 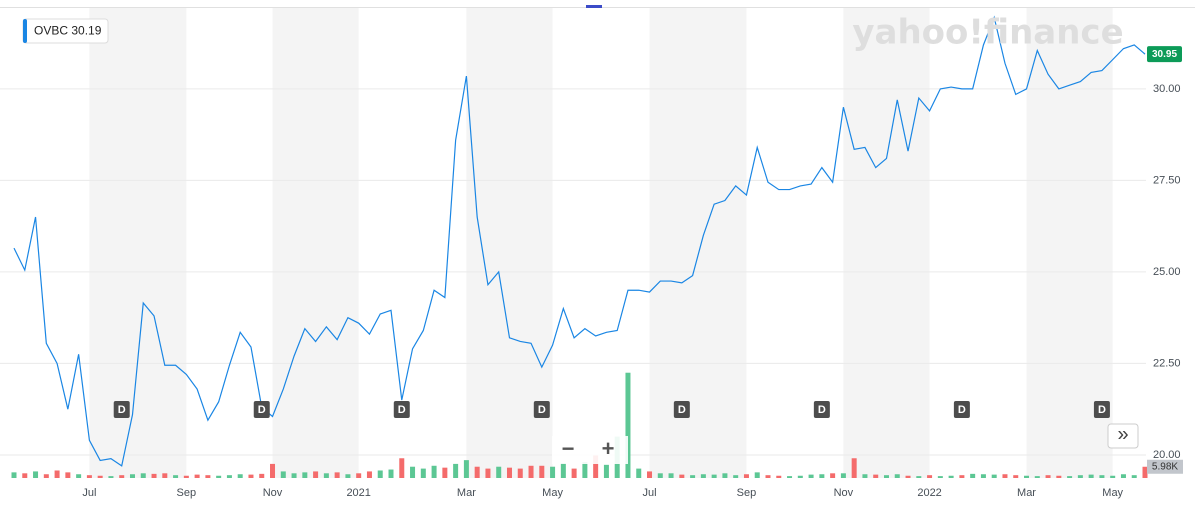 I want to click on more-button, so click(x=1123, y=436).